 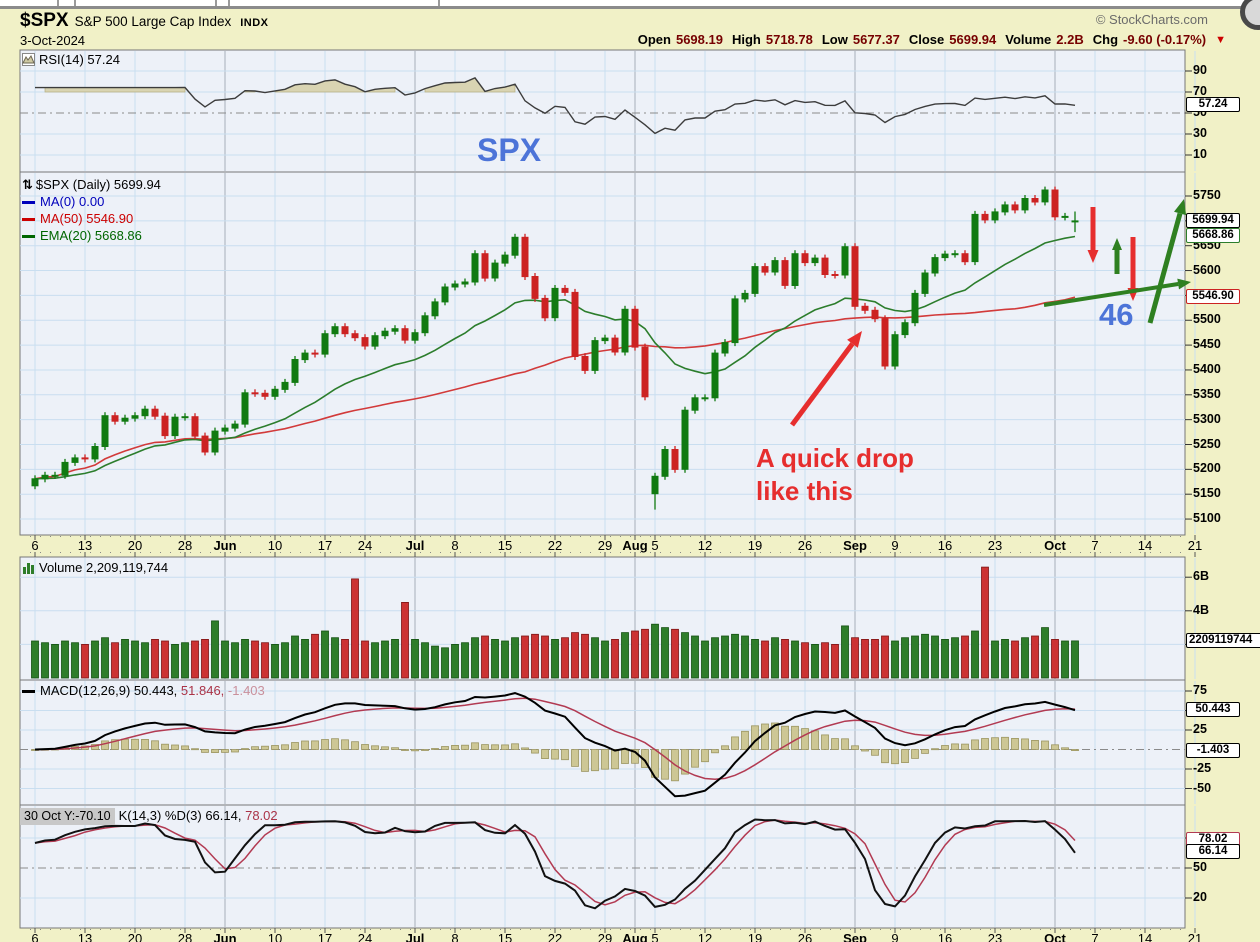 I want to click on volume-legend: Volume 2,209,119,744, so click(x=95, y=567).